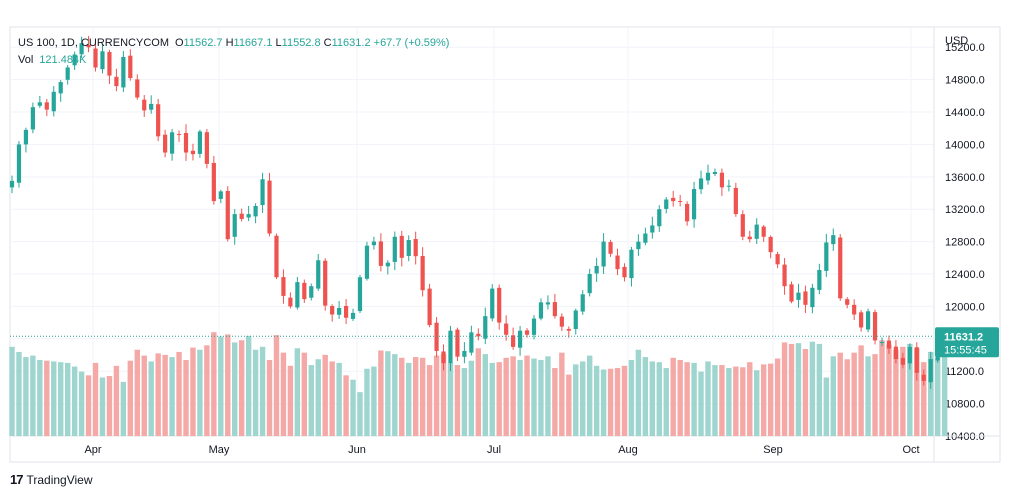  Describe the element at coordinates (964, 372) in the screenshot. I see `price-tick-label: 11200.0` at that location.